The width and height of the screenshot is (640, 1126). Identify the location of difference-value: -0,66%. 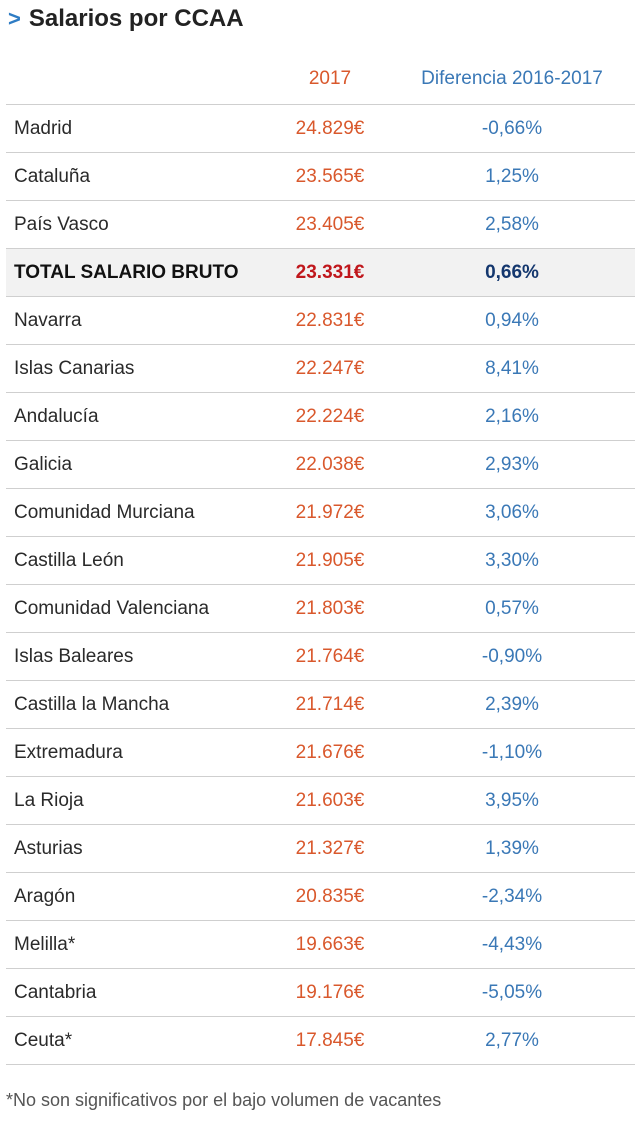
(512, 128).